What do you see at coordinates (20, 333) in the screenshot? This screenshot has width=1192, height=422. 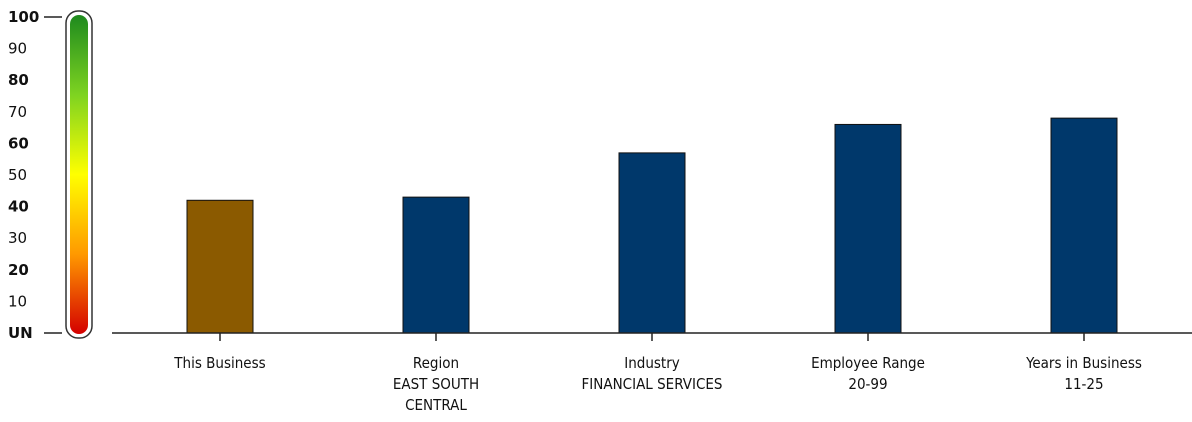 I see `y-tick-label: UN` at bounding box center [20, 333].